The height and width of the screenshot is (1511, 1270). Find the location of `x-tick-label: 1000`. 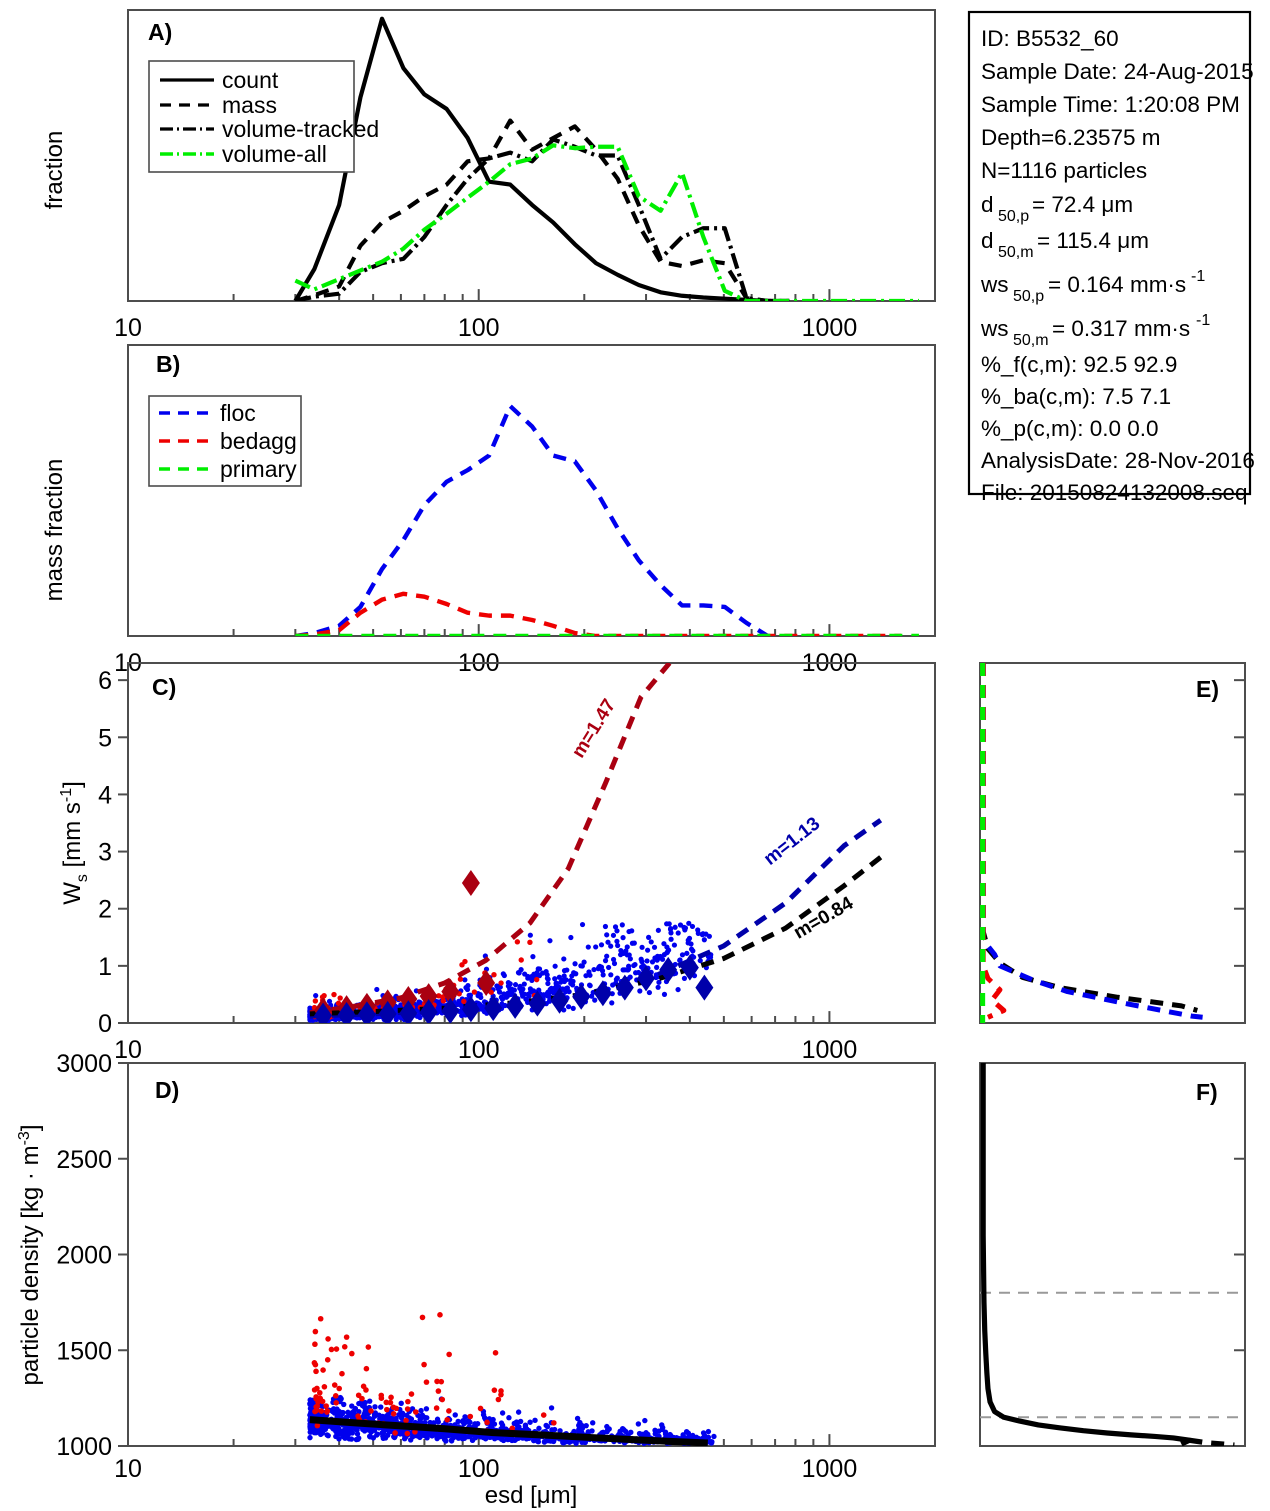

x-tick-label: 1000 is located at coordinates (830, 1469).